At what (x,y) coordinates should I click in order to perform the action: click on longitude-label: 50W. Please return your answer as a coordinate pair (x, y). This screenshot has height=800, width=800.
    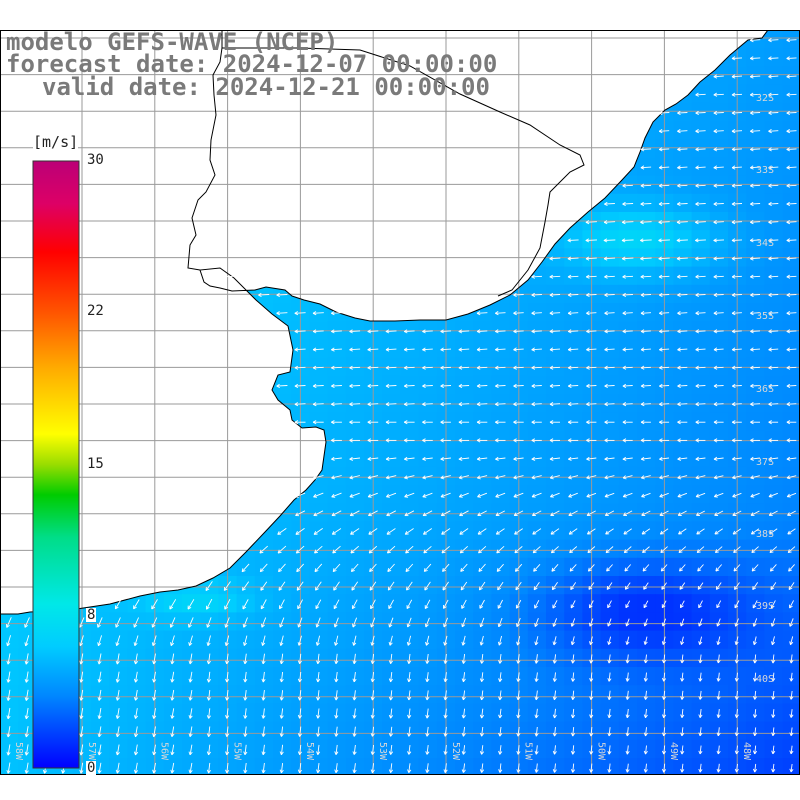
    Looking at the image, I should click on (600, 751).